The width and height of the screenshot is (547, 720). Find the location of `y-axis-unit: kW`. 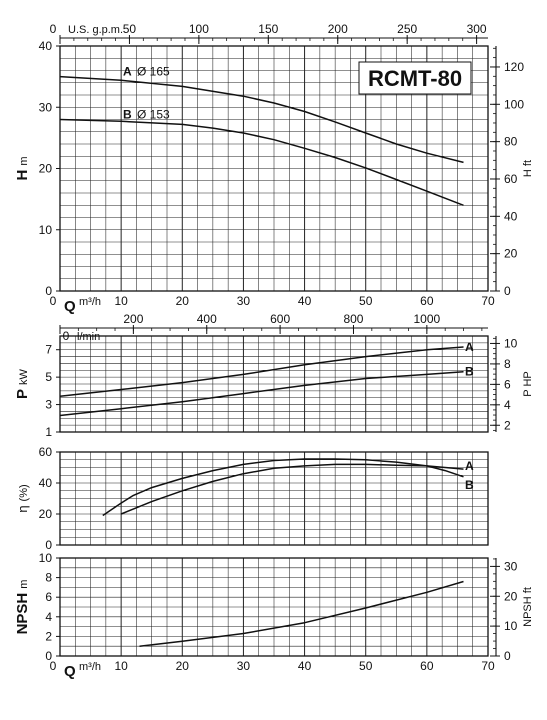

y-axis-unit: kW is located at coordinates (24, 376).